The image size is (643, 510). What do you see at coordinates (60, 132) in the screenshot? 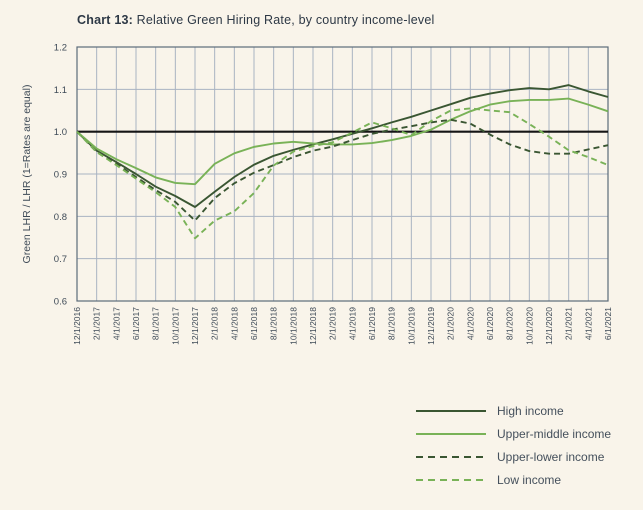
I see `y-tick-label: 1.0` at bounding box center [60, 132].